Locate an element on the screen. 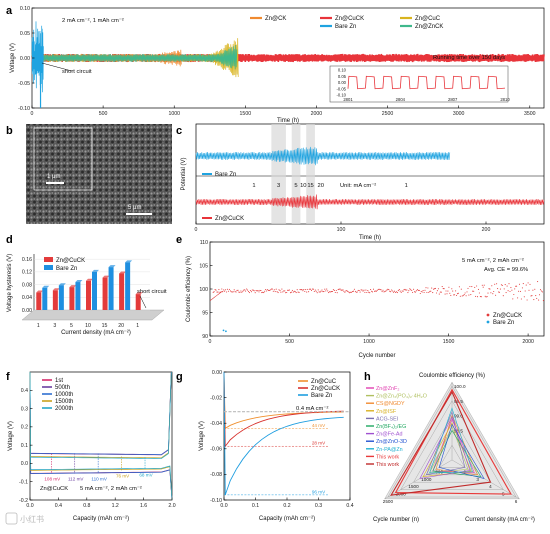 This screenshot has height=534, width=550. y-tick-label: 110 is located at coordinates (204, 243).